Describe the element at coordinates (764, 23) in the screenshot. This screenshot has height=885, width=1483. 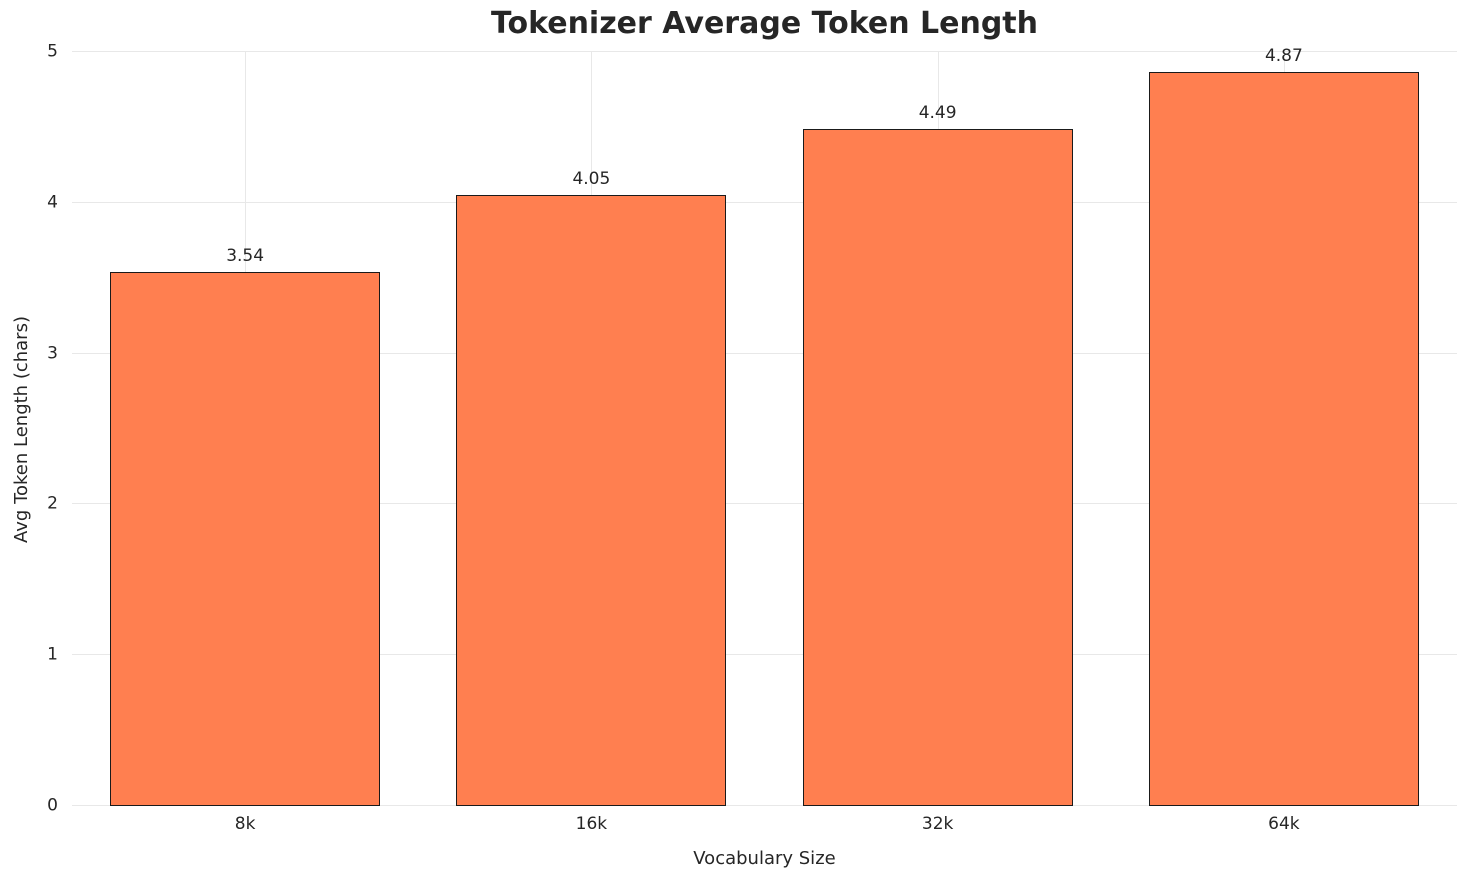
I see `chart-title: Tokenizer Average Token Length` at that location.